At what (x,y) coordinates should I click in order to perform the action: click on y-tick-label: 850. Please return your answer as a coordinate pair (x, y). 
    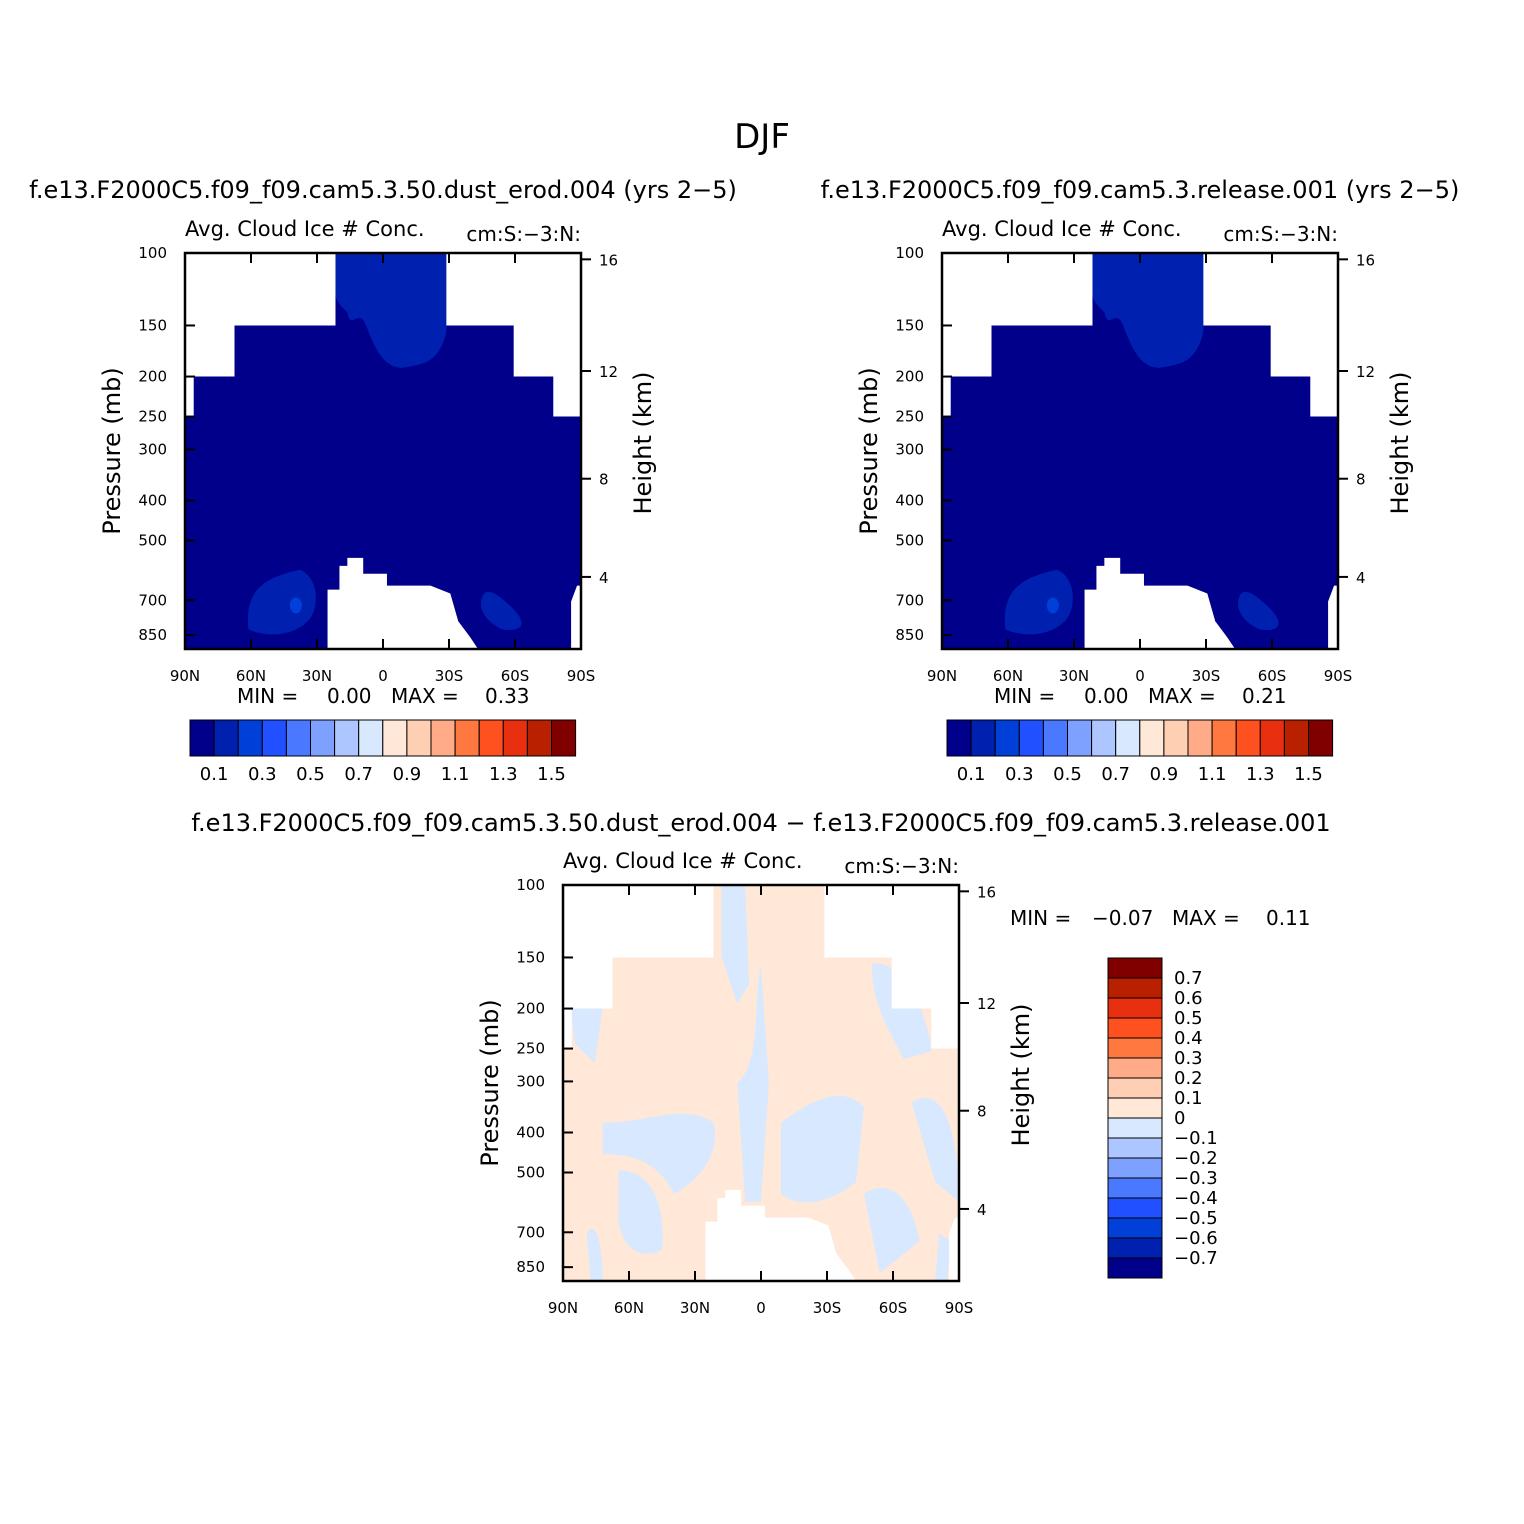
    Looking at the image, I should click on (152, 635).